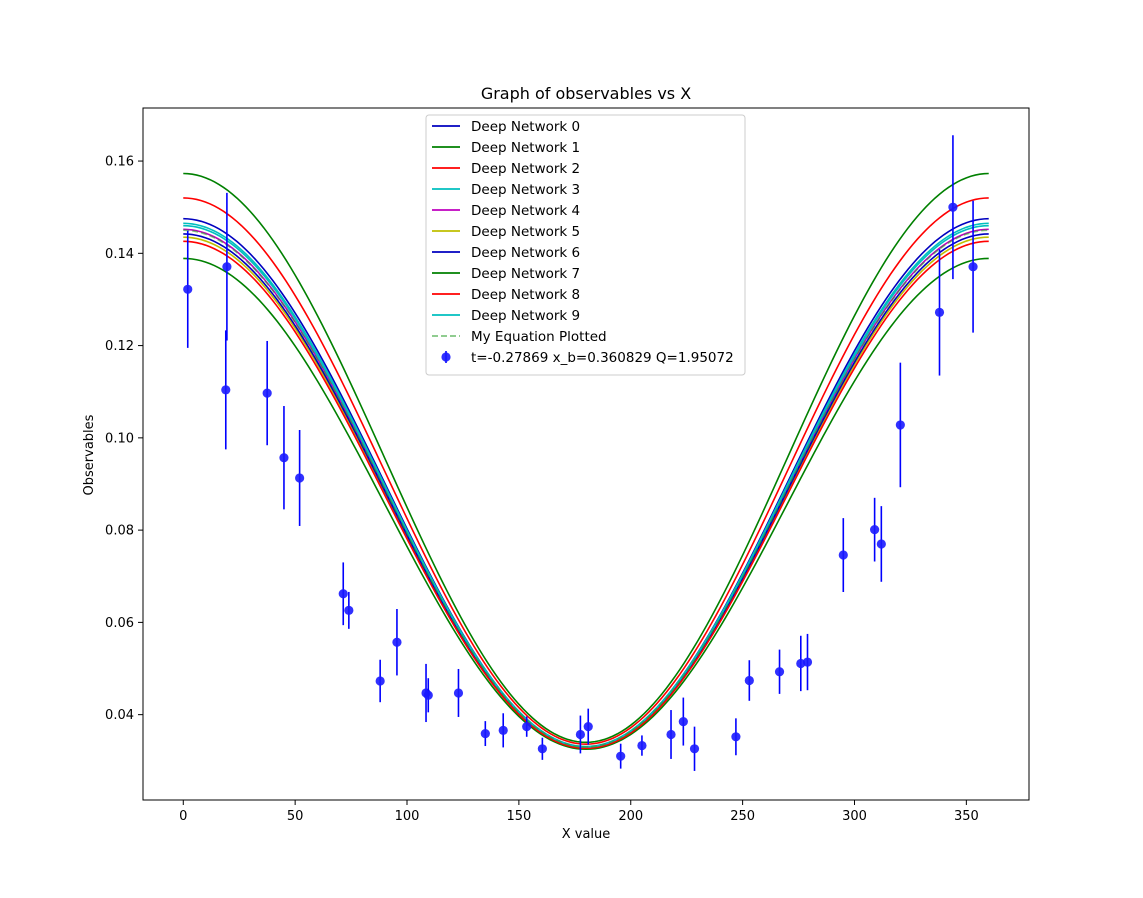 This screenshot has width=1143, height=898. Describe the element at coordinates (525, 190) in the screenshot. I see `legend-label-3: Deep Network 3` at that location.